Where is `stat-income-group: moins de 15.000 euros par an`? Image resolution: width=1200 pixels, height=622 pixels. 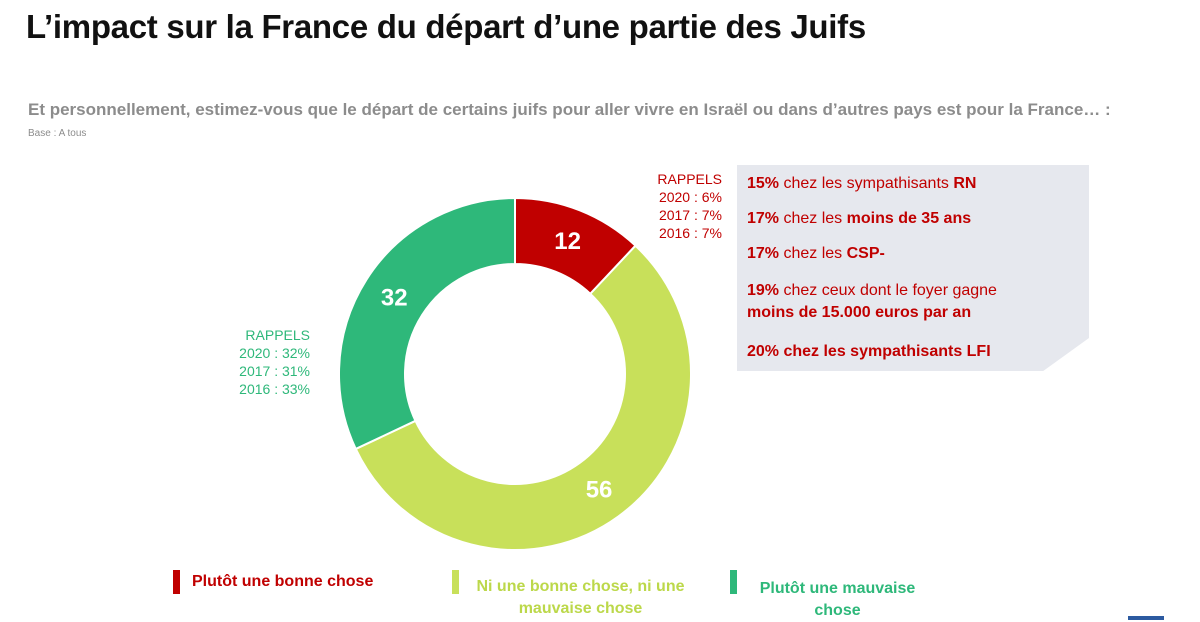
stat-income-group: moins de 15.000 euros par an is located at coordinates (859, 312).